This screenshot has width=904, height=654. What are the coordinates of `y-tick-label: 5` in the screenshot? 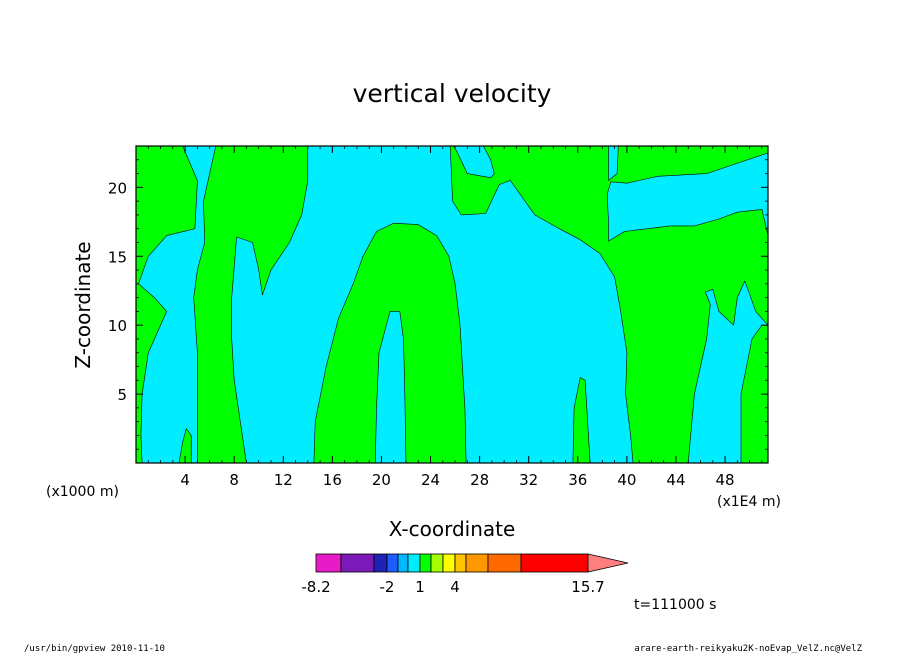 It's located at (122, 395).